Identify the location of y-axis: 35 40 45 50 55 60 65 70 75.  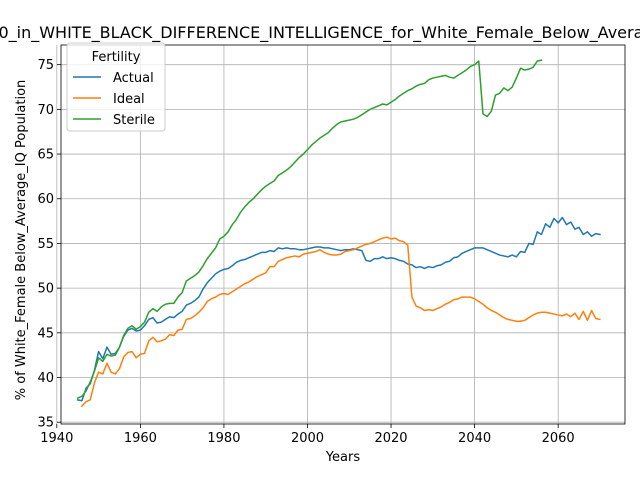
(49, 244).